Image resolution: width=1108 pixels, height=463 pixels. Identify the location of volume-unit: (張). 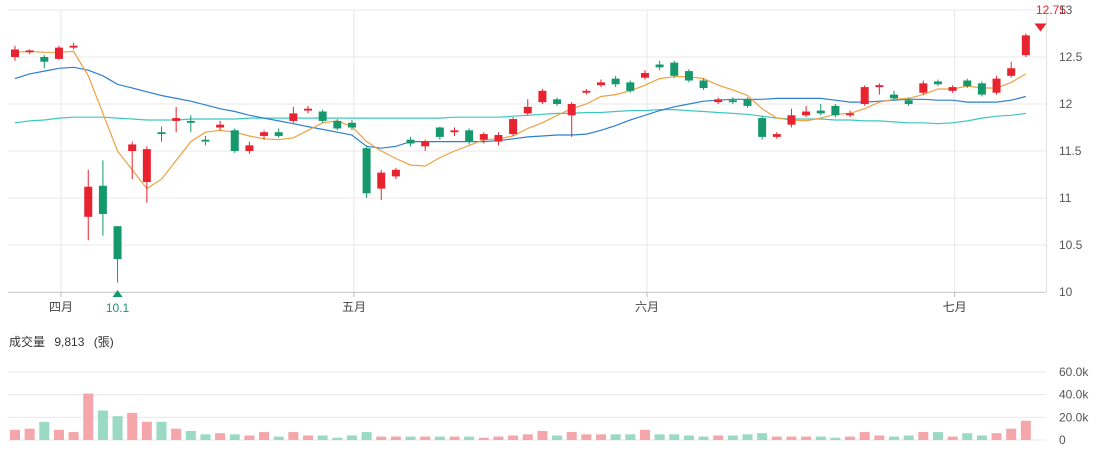
(103, 342).